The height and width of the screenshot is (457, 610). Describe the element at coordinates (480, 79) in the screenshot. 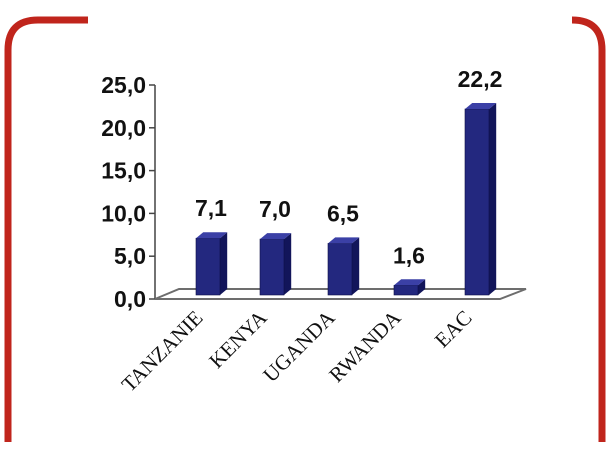

I see `data-label: 22,2` at that location.